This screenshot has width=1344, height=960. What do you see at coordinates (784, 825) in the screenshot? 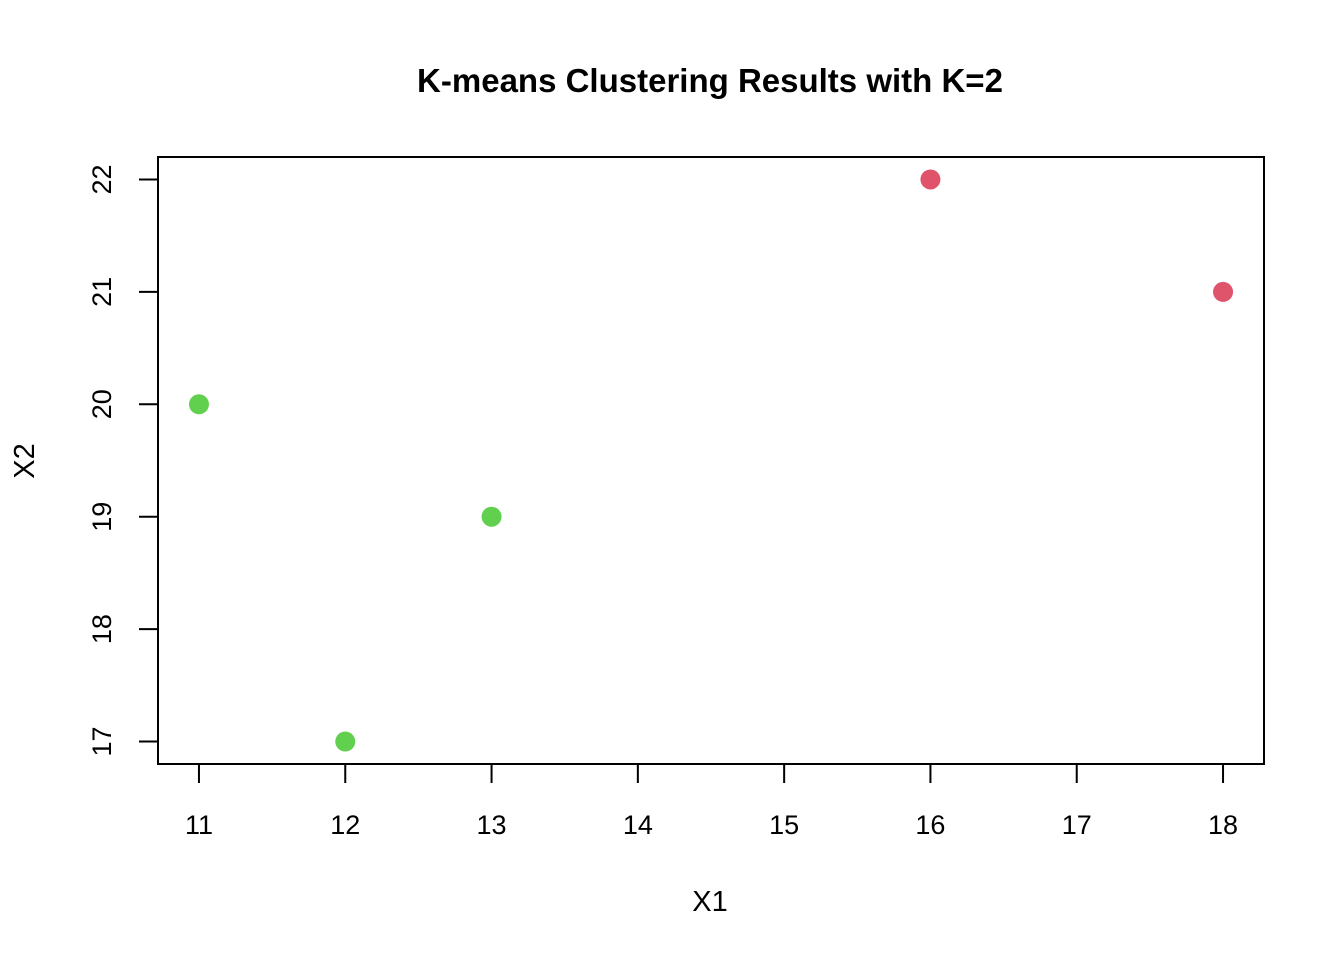
I see `x-tick-label: 15` at bounding box center [784, 825].